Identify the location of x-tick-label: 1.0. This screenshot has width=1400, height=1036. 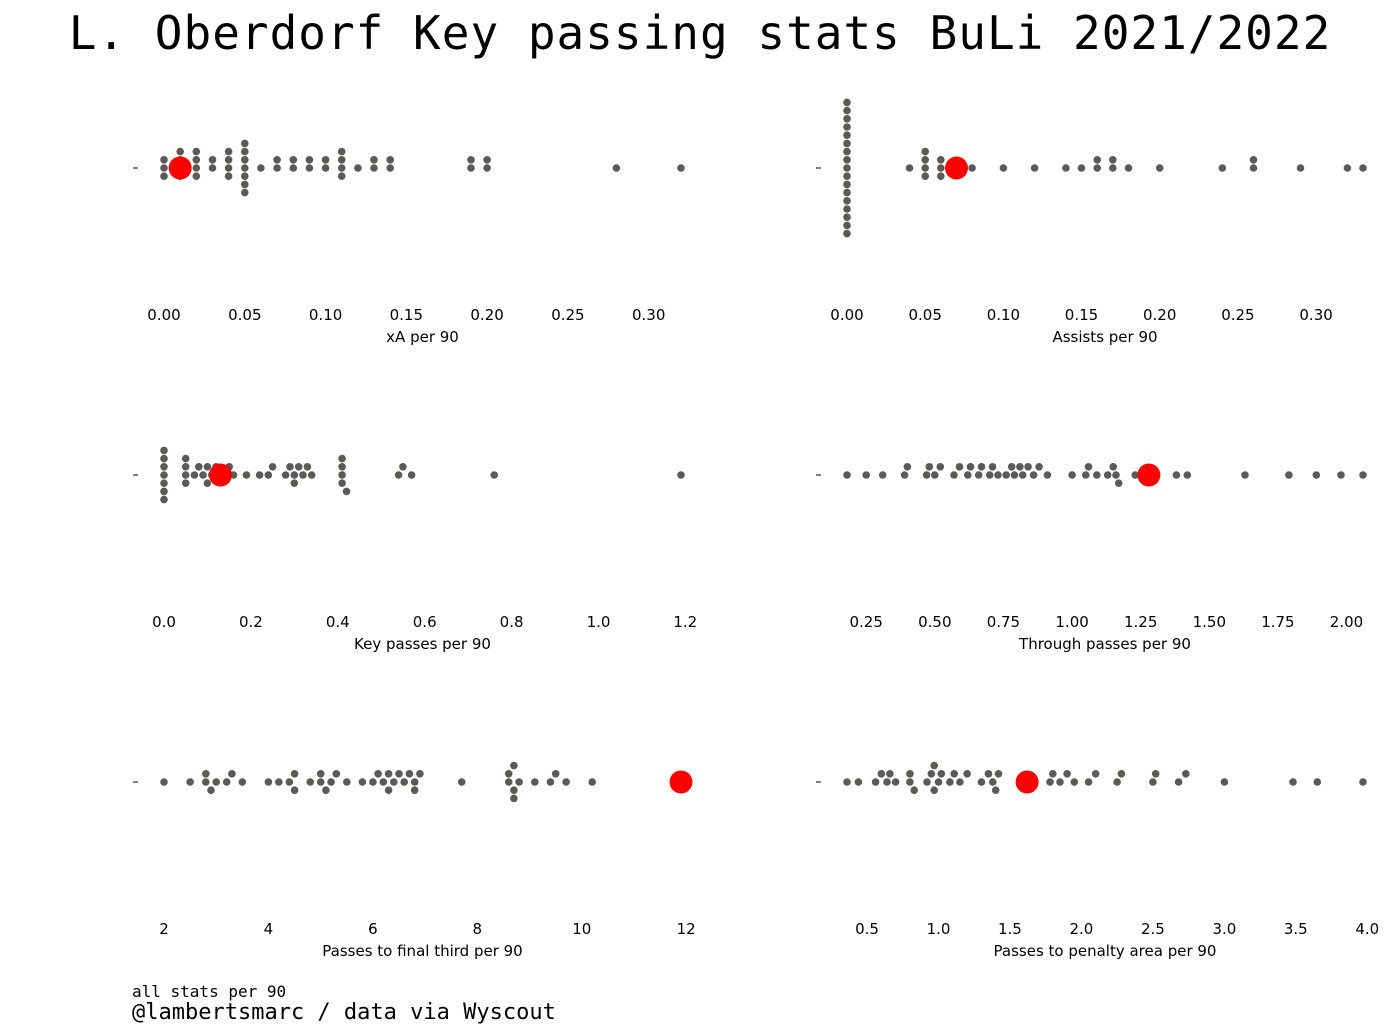
(939, 929).